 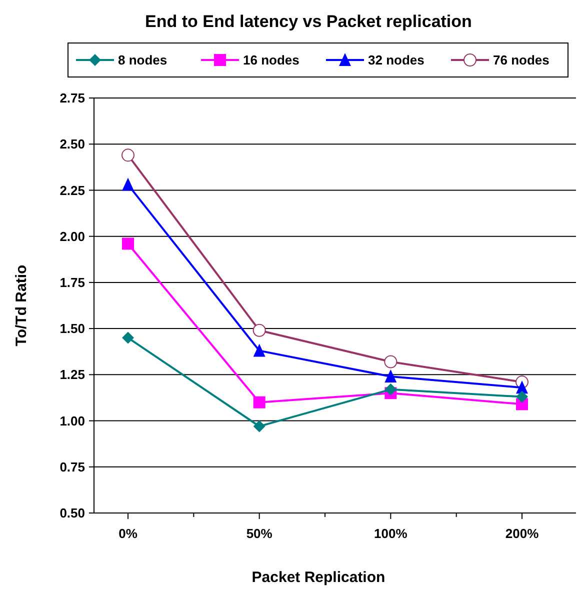 I want to click on y-tick-label: 2.75, so click(x=72, y=98).